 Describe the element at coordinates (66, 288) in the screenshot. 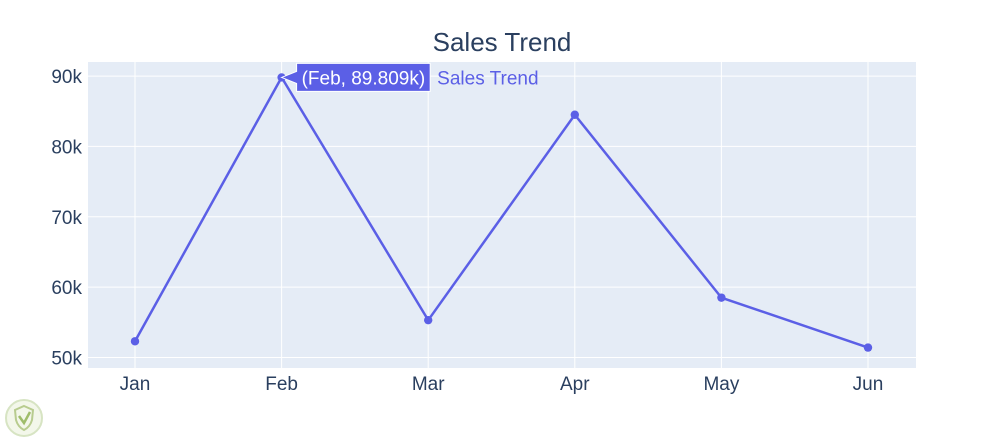

I see `y-tick-label: 60k` at that location.